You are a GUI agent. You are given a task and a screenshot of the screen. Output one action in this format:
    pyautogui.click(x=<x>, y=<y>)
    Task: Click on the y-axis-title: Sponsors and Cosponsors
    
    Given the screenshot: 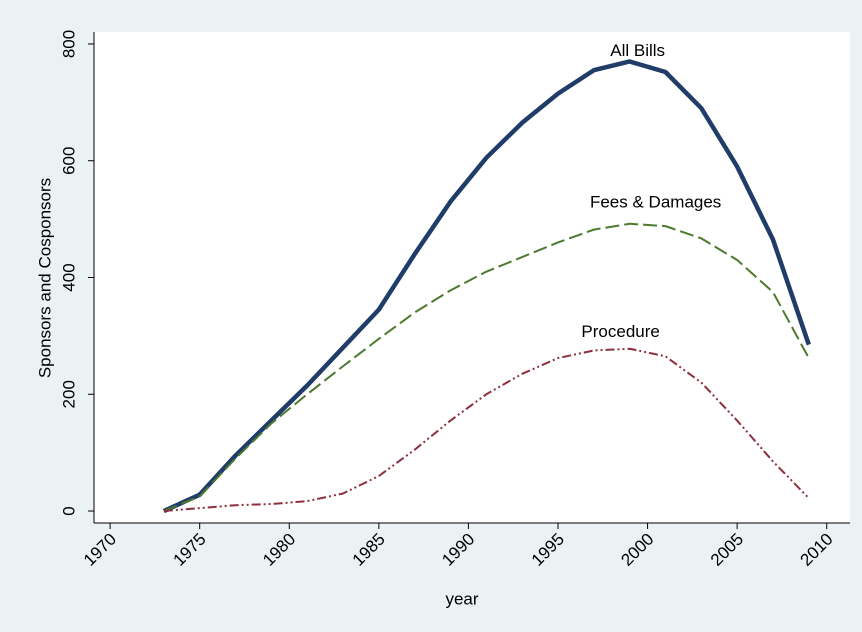 What is the action you would take?
    pyautogui.click(x=44, y=278)
    